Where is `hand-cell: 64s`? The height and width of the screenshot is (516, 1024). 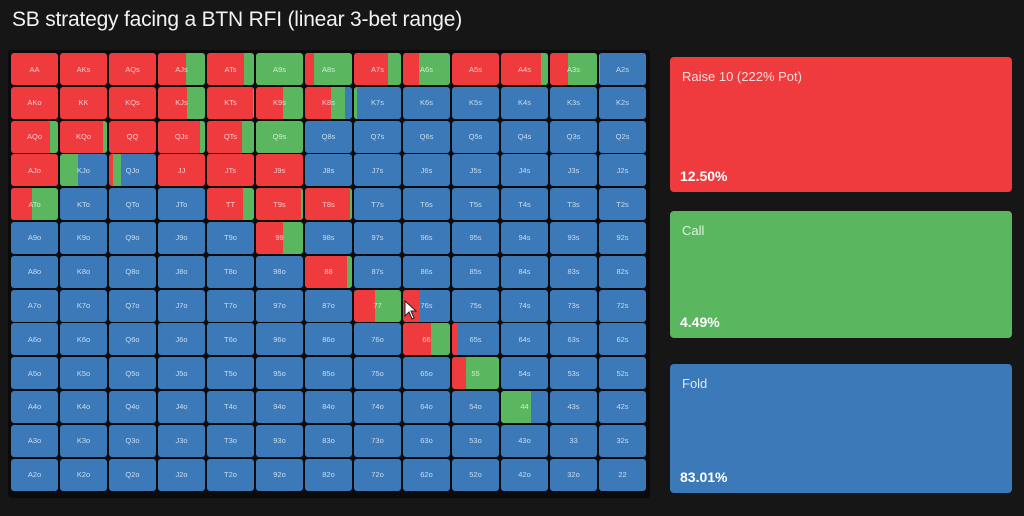
hand-cell: 64s is located at coordinates (524, 339).